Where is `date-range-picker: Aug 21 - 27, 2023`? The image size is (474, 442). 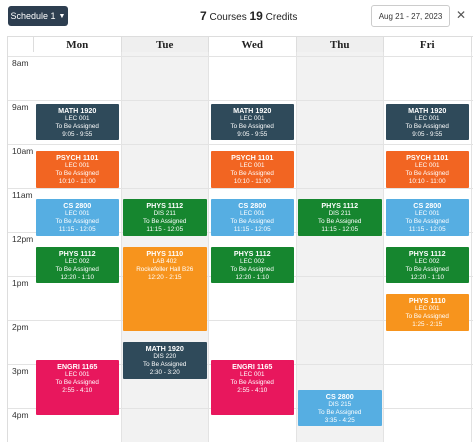
date-range-picker: Aug 21 - 27, 2023 is located at coordinates (410, 16).